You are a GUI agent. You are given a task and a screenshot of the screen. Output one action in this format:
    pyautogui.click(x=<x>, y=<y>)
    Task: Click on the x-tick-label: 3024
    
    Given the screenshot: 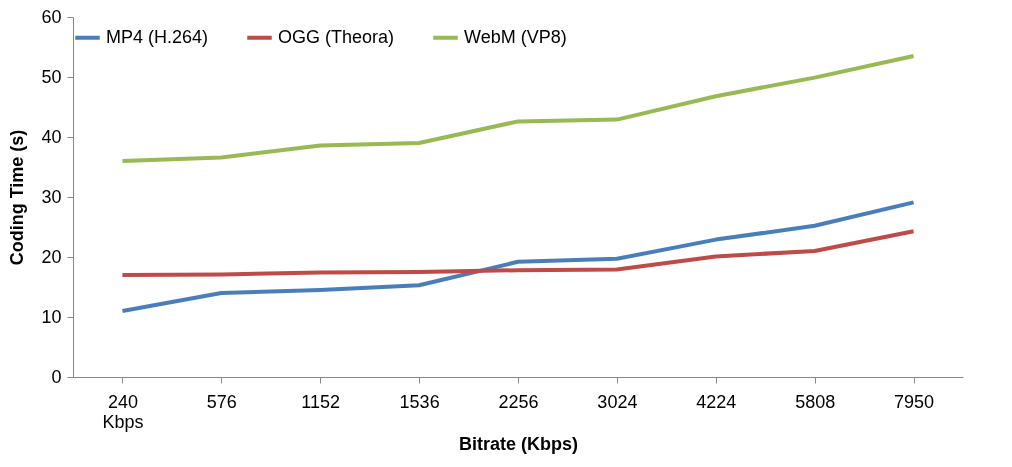 What is the action you would take?
    pyautogui.click(x=617, y=401)
    